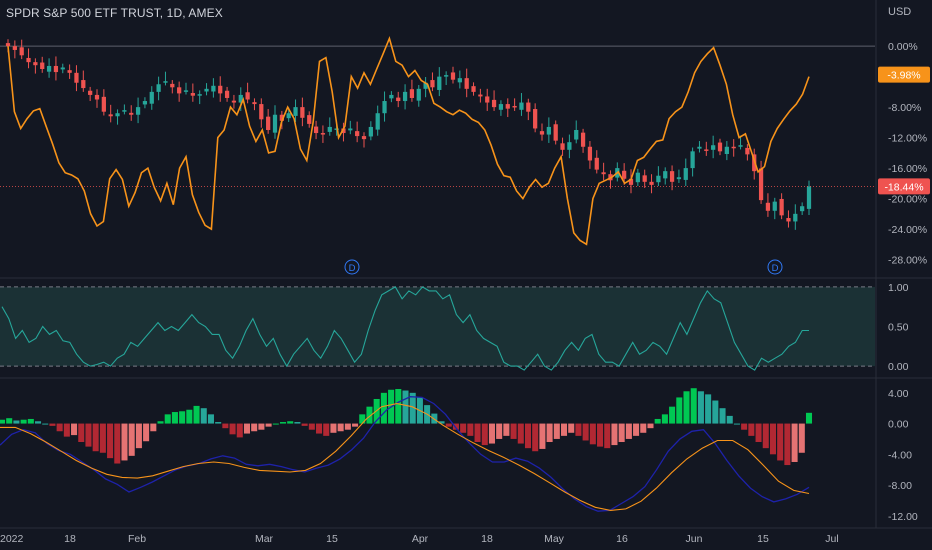 The image size is (932, 550). I want to click on oscillator-line, so click(405, 328).